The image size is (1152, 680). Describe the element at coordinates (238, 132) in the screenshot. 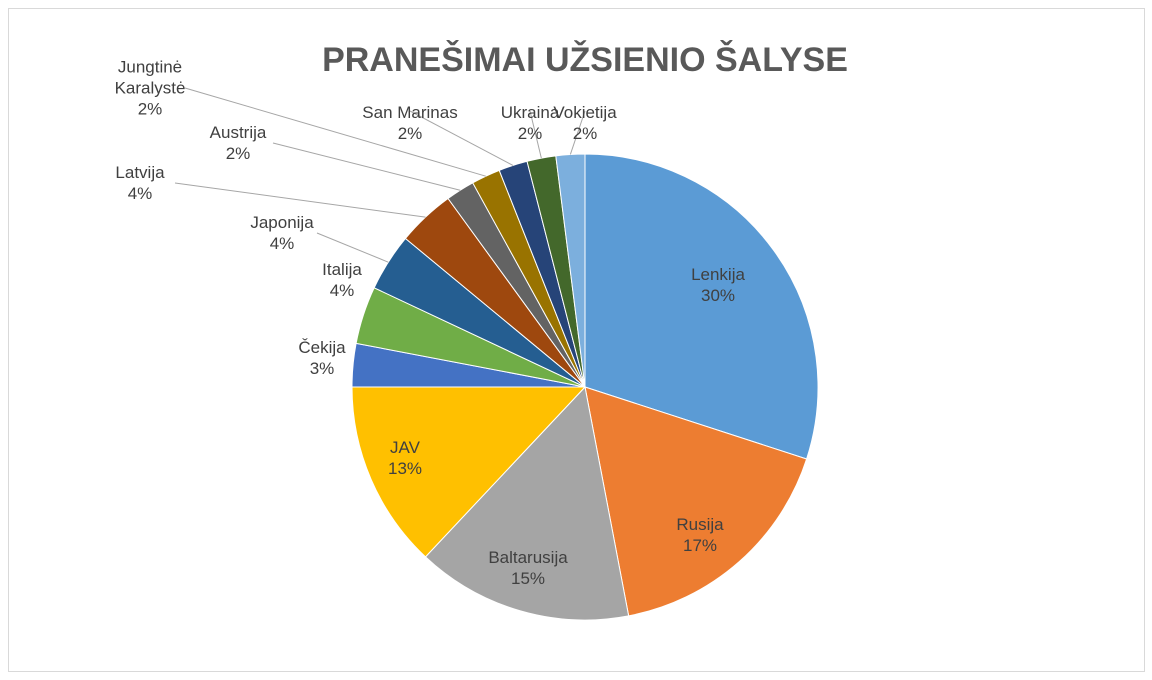

I see `category-label: Austrija` at that location.